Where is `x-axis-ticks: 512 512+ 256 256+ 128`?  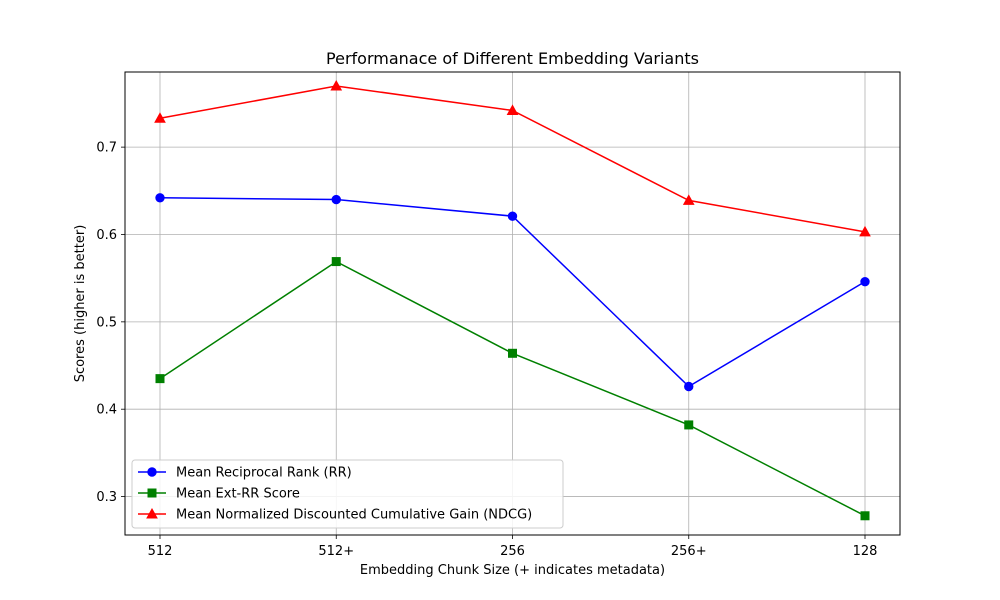
x-axis-ticks: 512 512+ 256 256+ 128 is located at coordinates (513, 547).